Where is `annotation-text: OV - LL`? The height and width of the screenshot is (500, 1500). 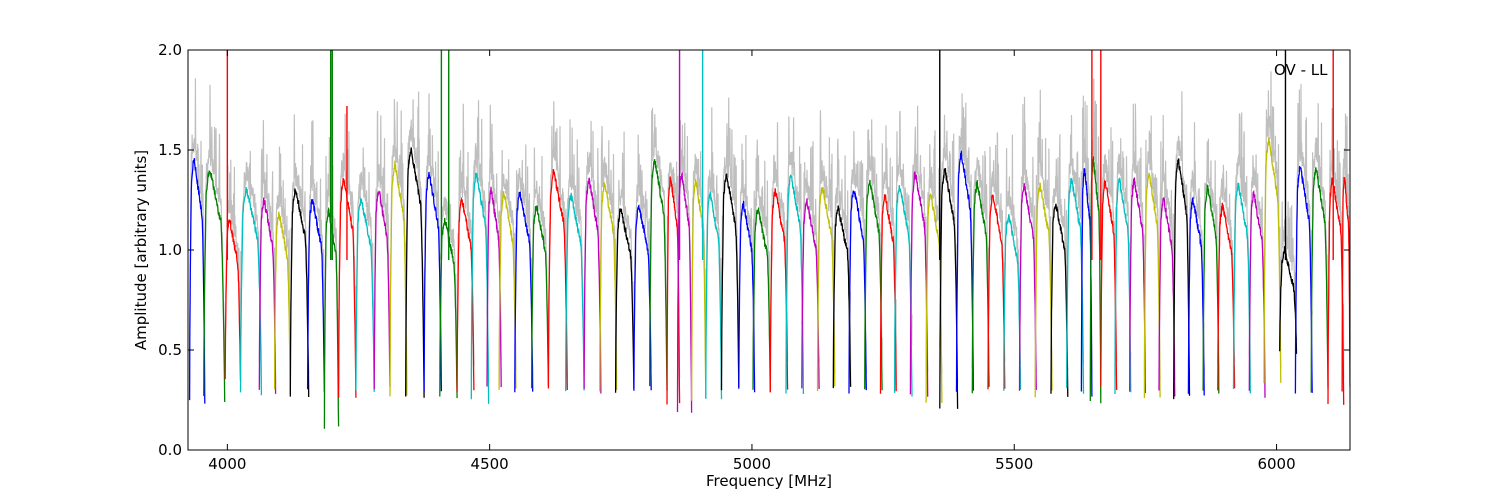 annotation-text: OV - LL is located at coordinates (1301, 70).